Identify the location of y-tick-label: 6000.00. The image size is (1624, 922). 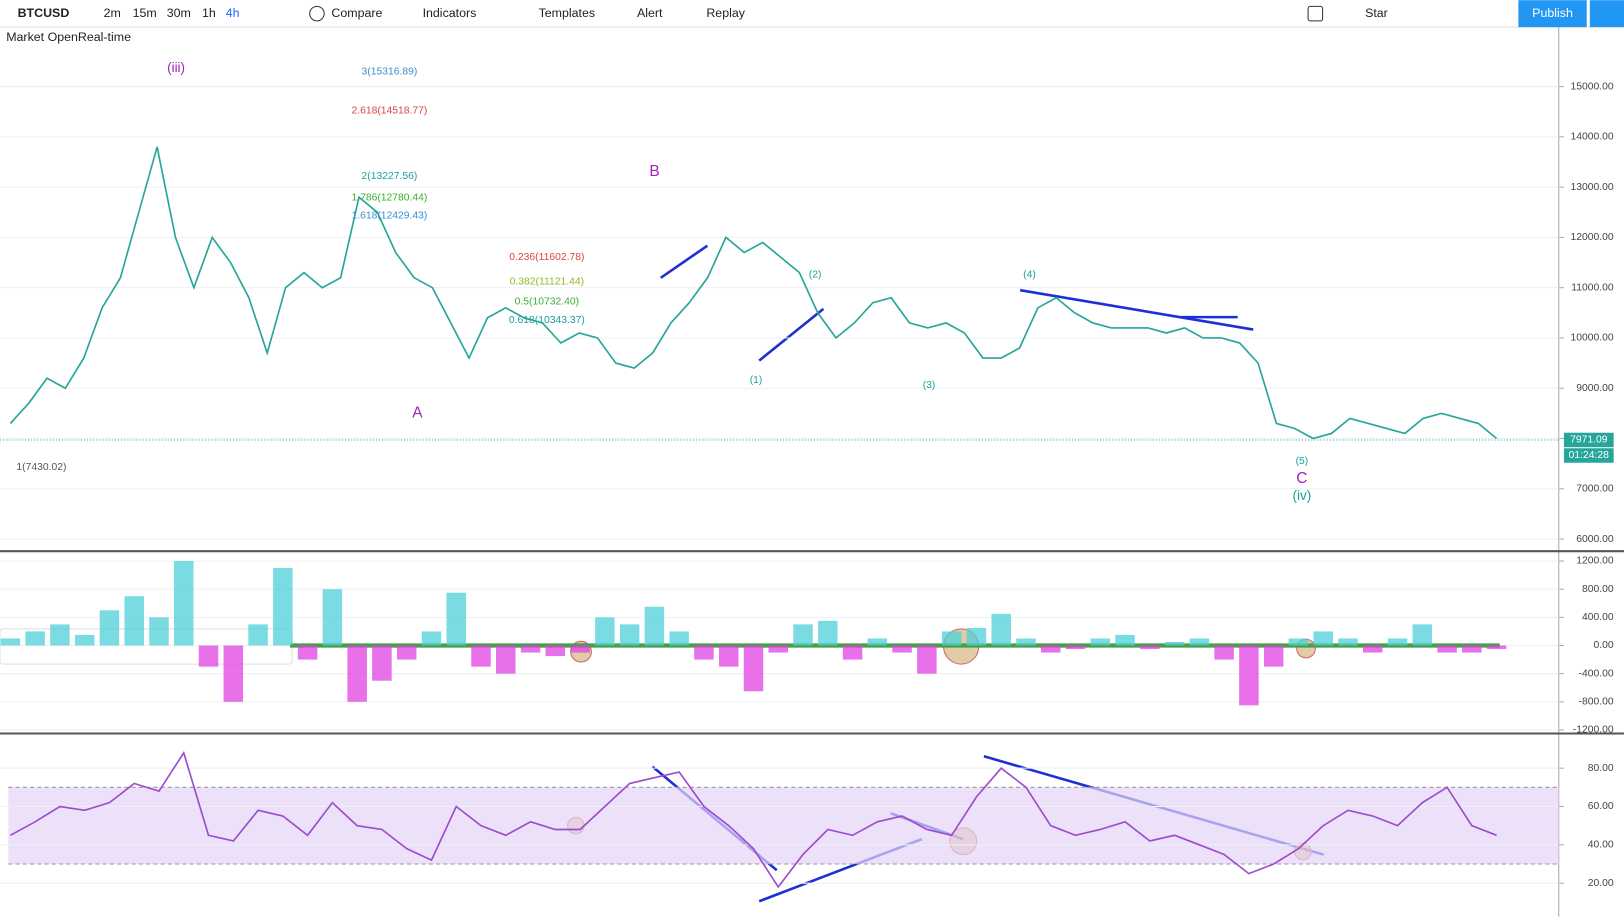
(1595, 539).